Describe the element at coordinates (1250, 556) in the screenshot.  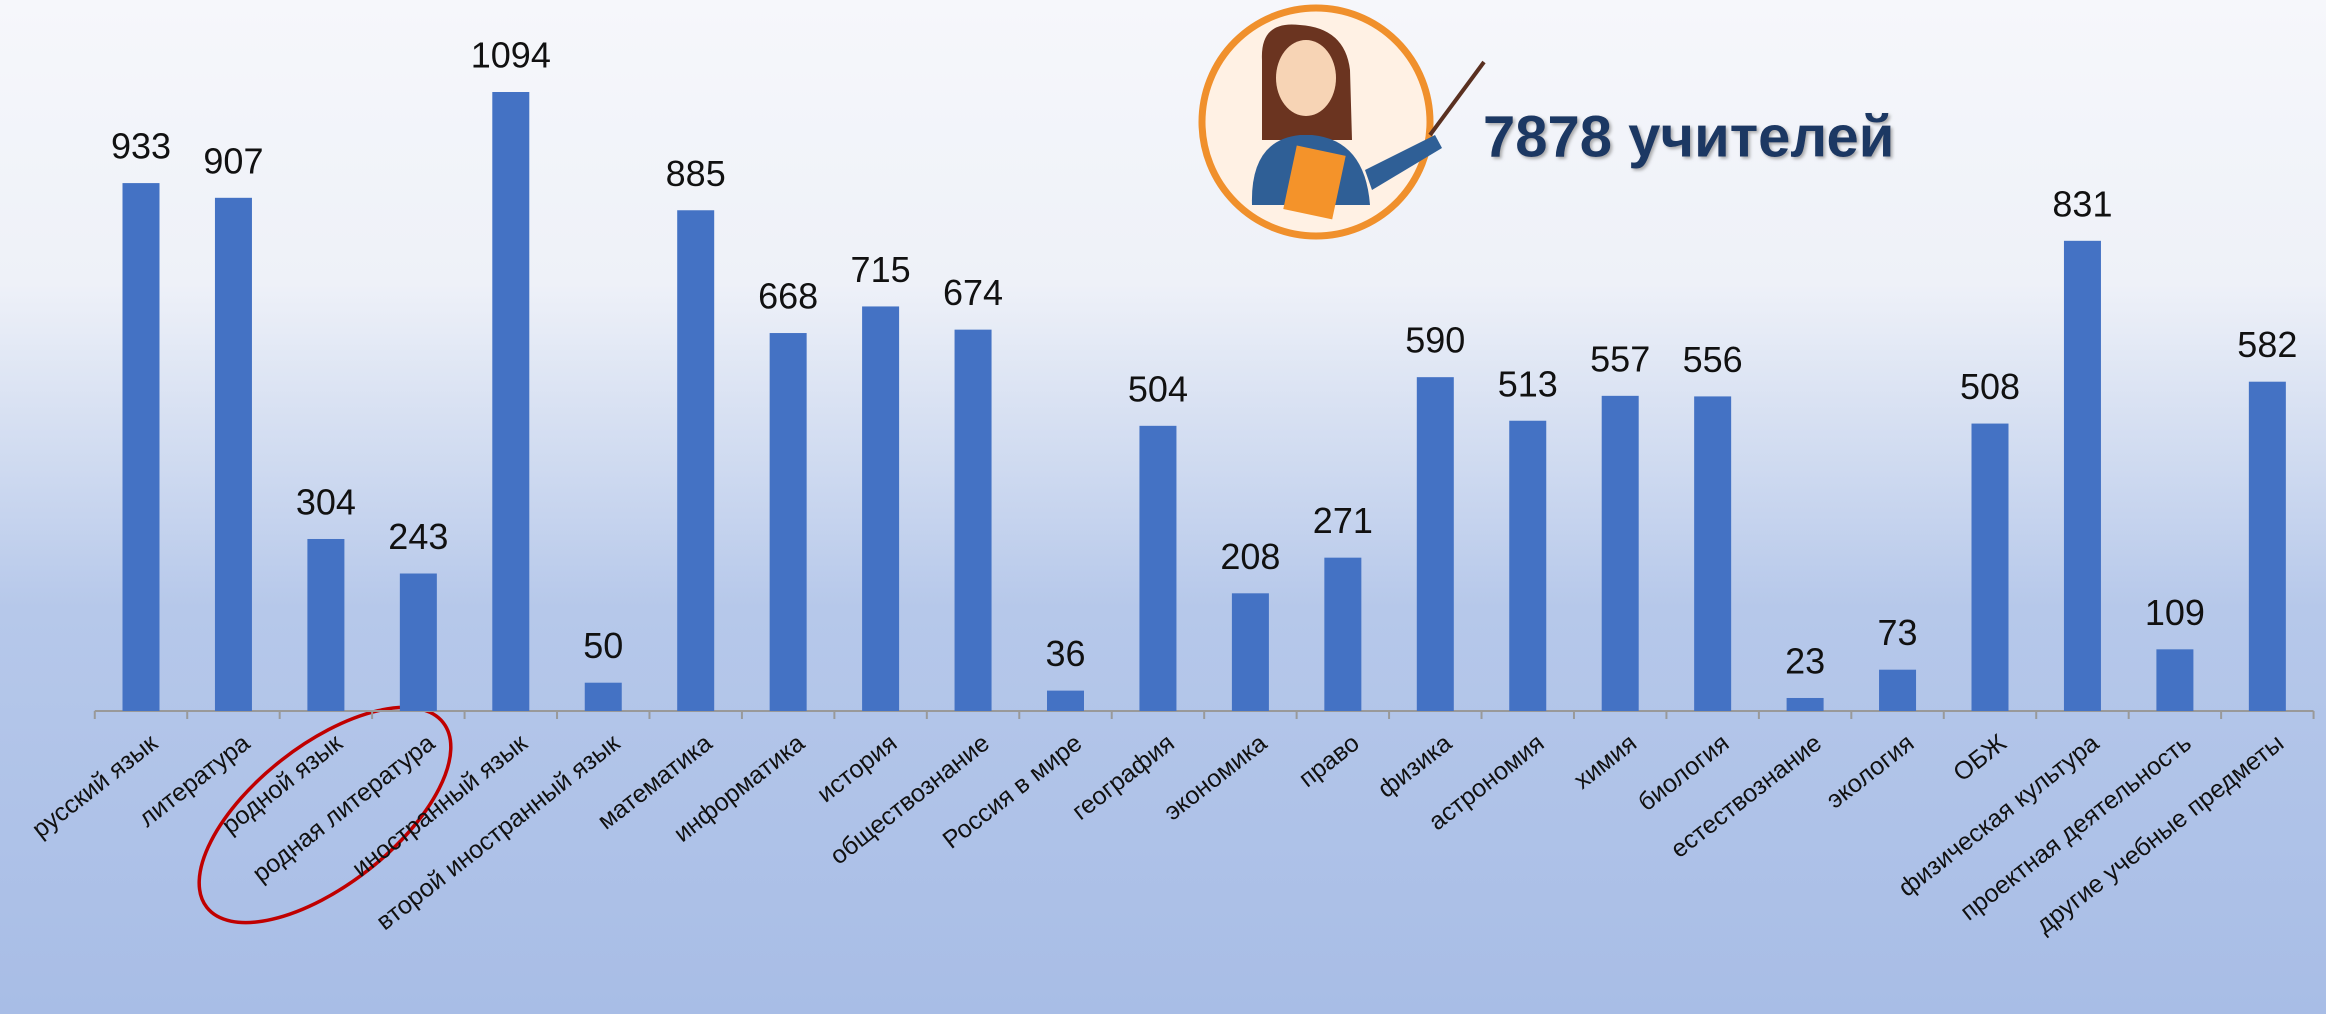
I see `value-label: 208` at that location.